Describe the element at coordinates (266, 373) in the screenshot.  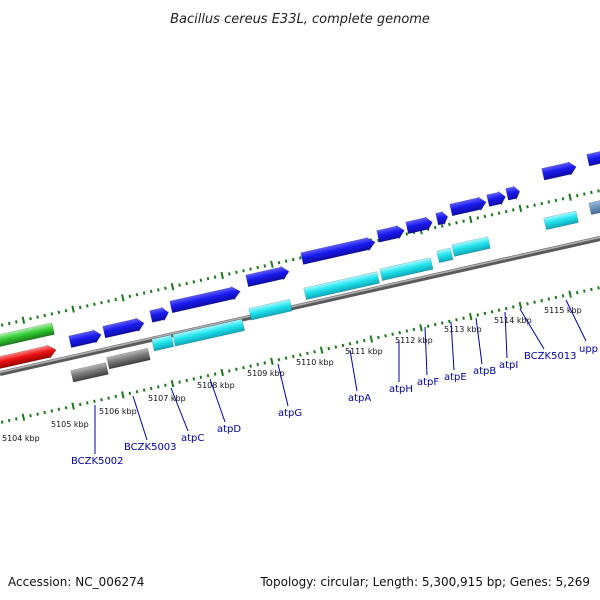
I see `kbp-label: 5109 kbp` at that location.